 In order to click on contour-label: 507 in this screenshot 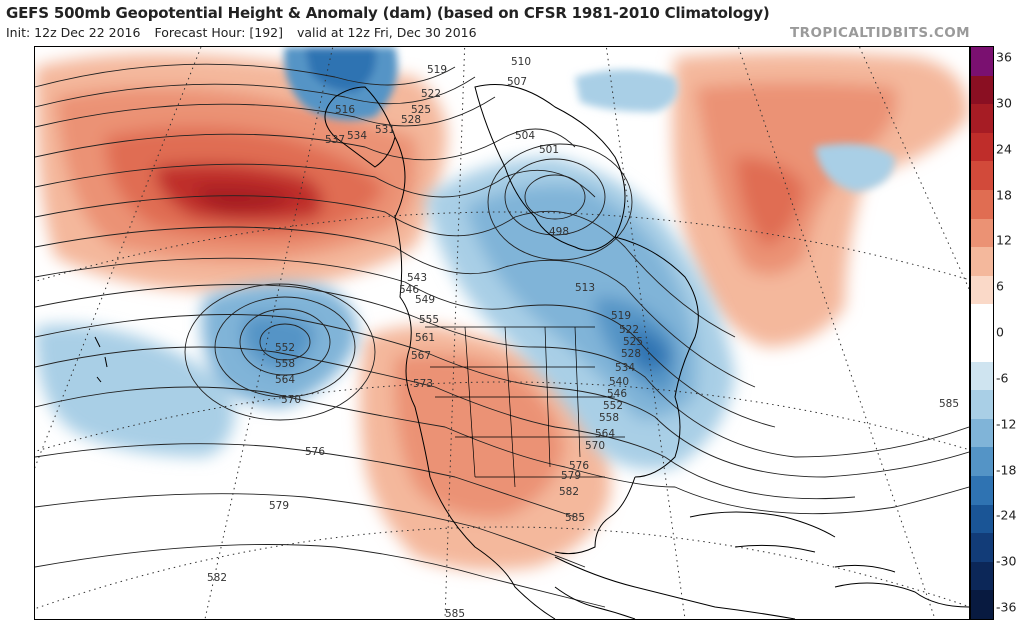, I will do `click(517, 82)`.